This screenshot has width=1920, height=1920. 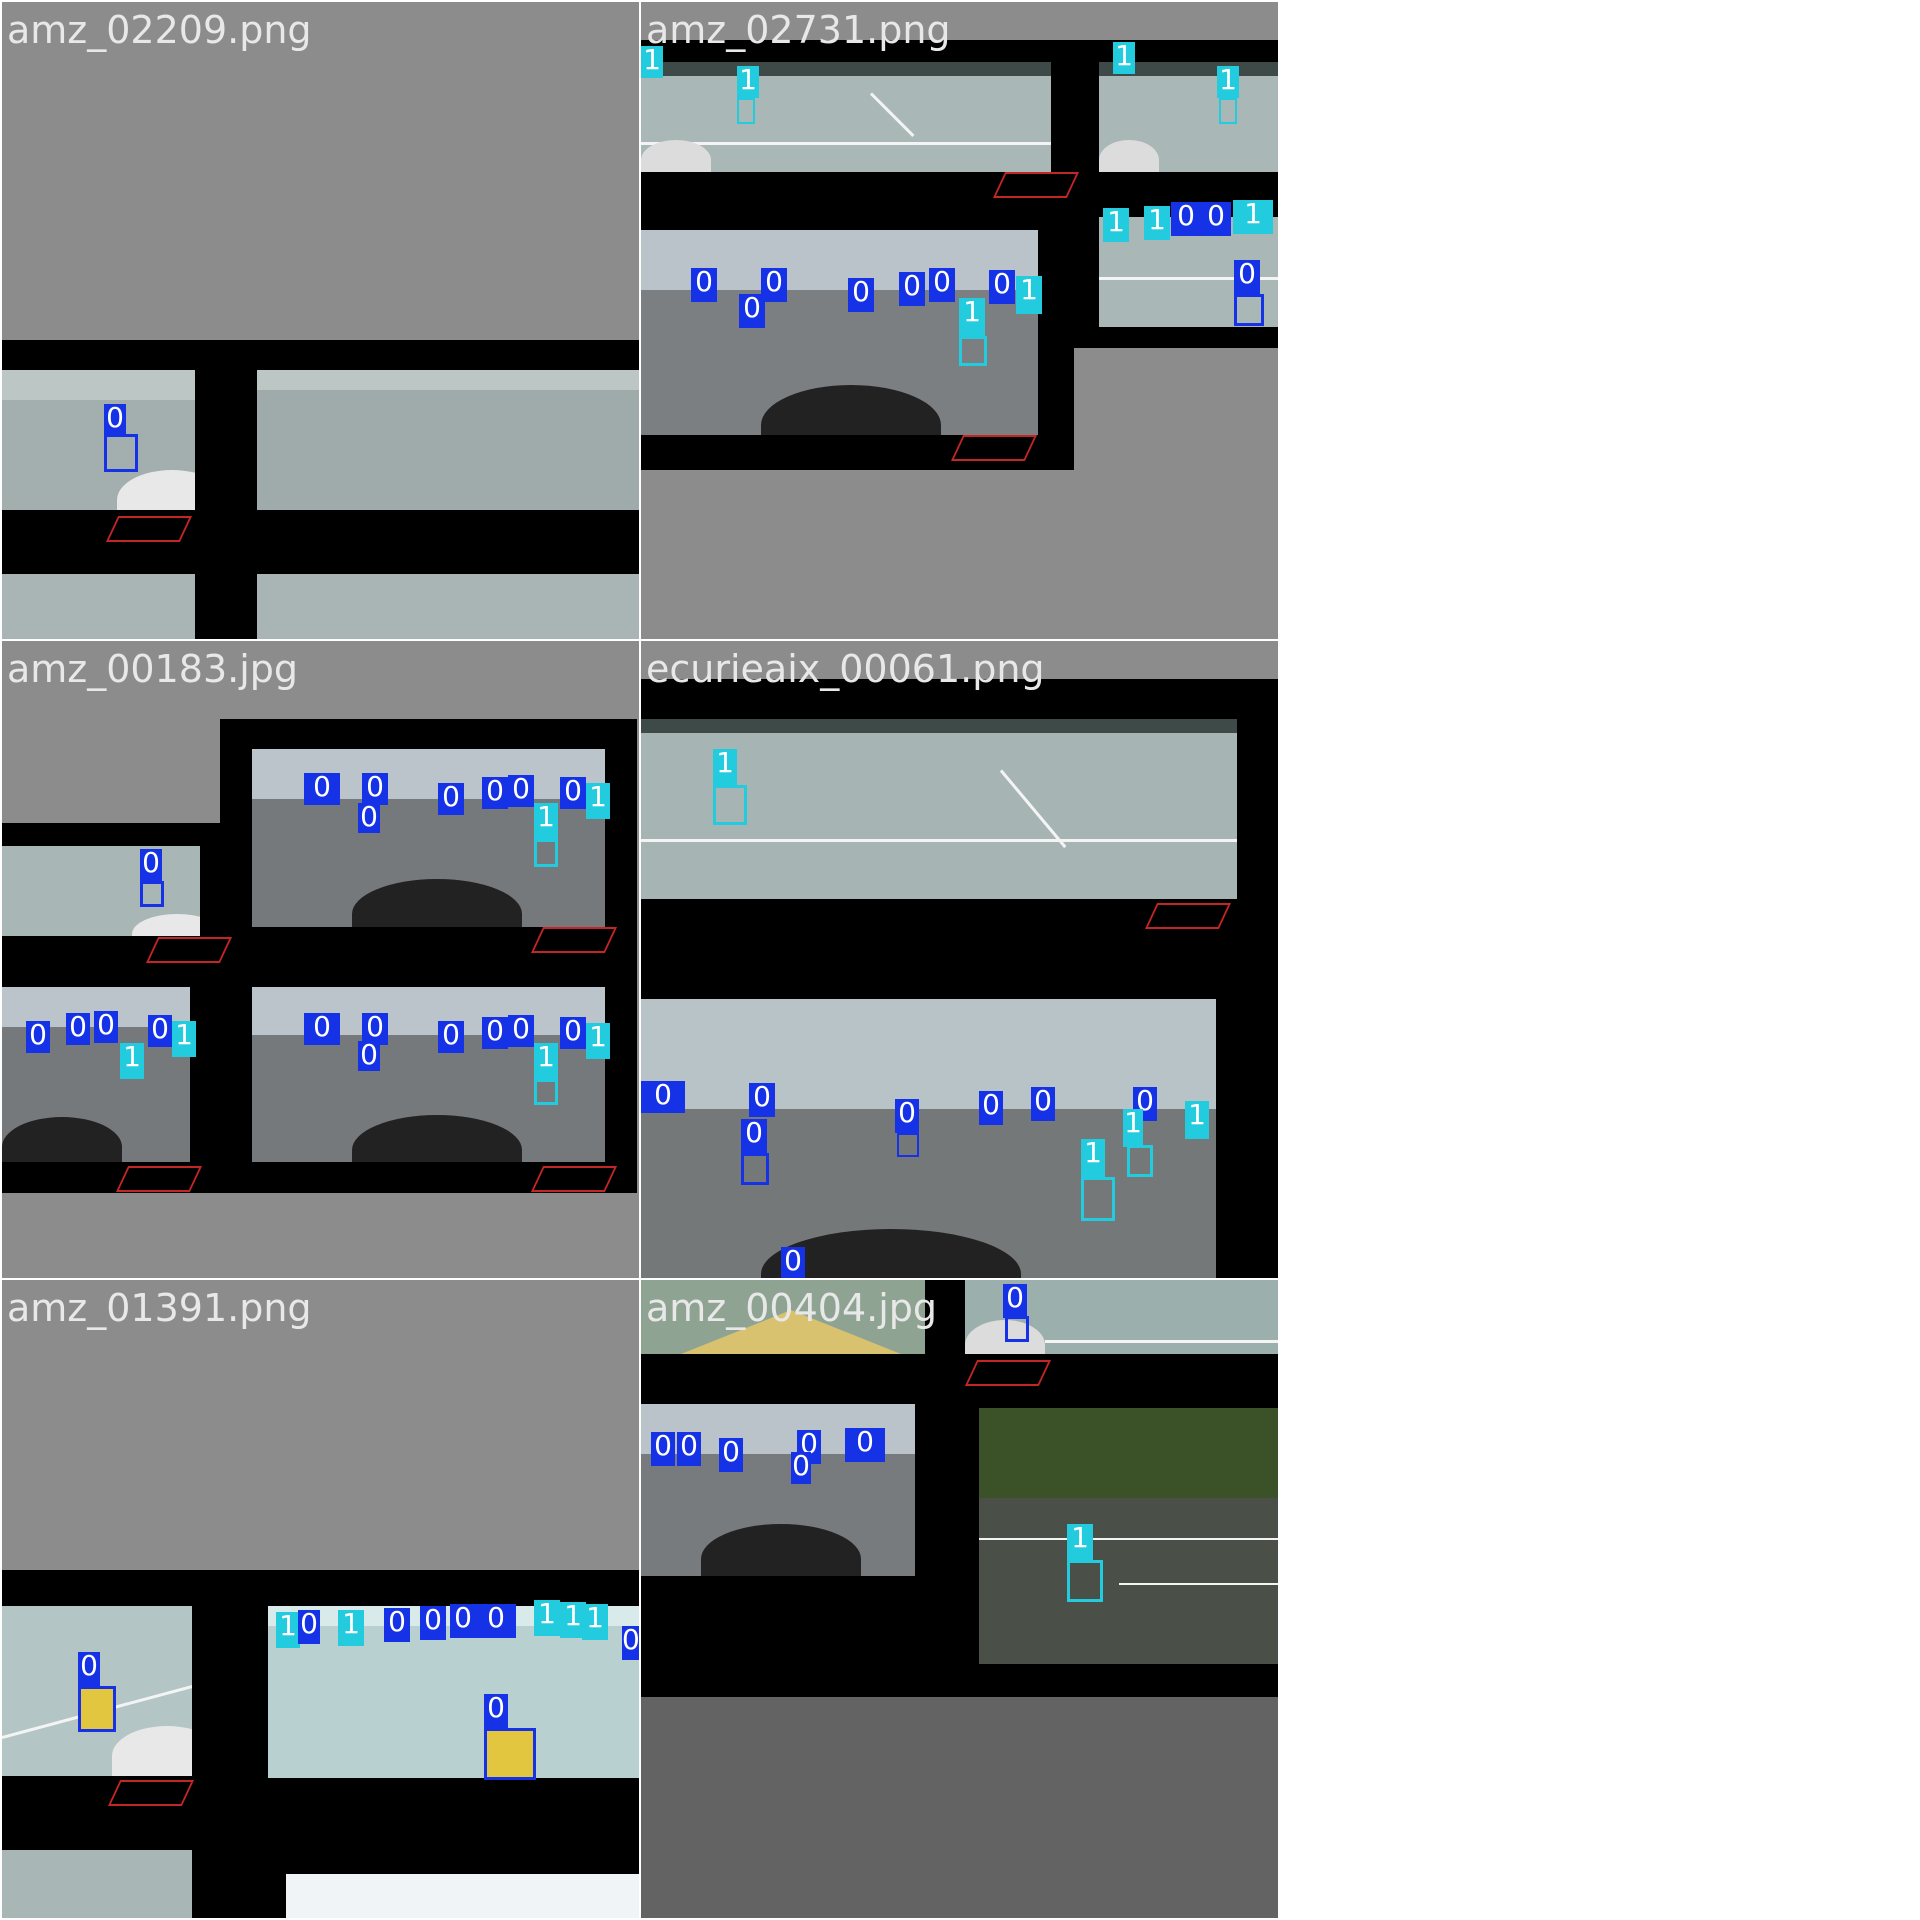 I want to click on mosaic-tile-5: amz_01391.png 0 0 1 0 1 0 0 0 0 1 1 1 0, so click(x=320, y=1599).